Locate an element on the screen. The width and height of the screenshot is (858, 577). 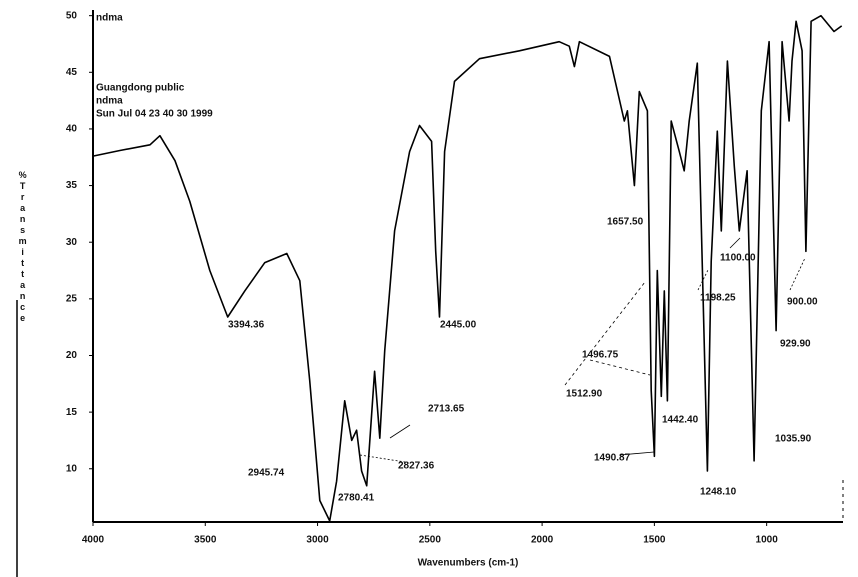
y-tick-label: 35 is located at coordinates (72, 185).